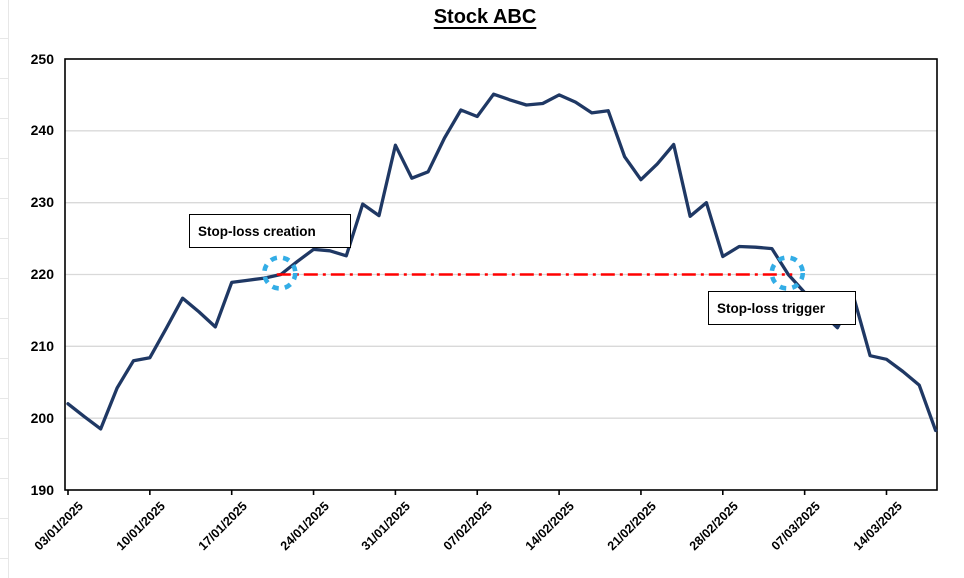 The height and width of the screenshot is (578, 964). What do you see at coordinates (42, 202) in the screenshot?
I see `y-axis-label: 230` at bounding box center [42, 202].